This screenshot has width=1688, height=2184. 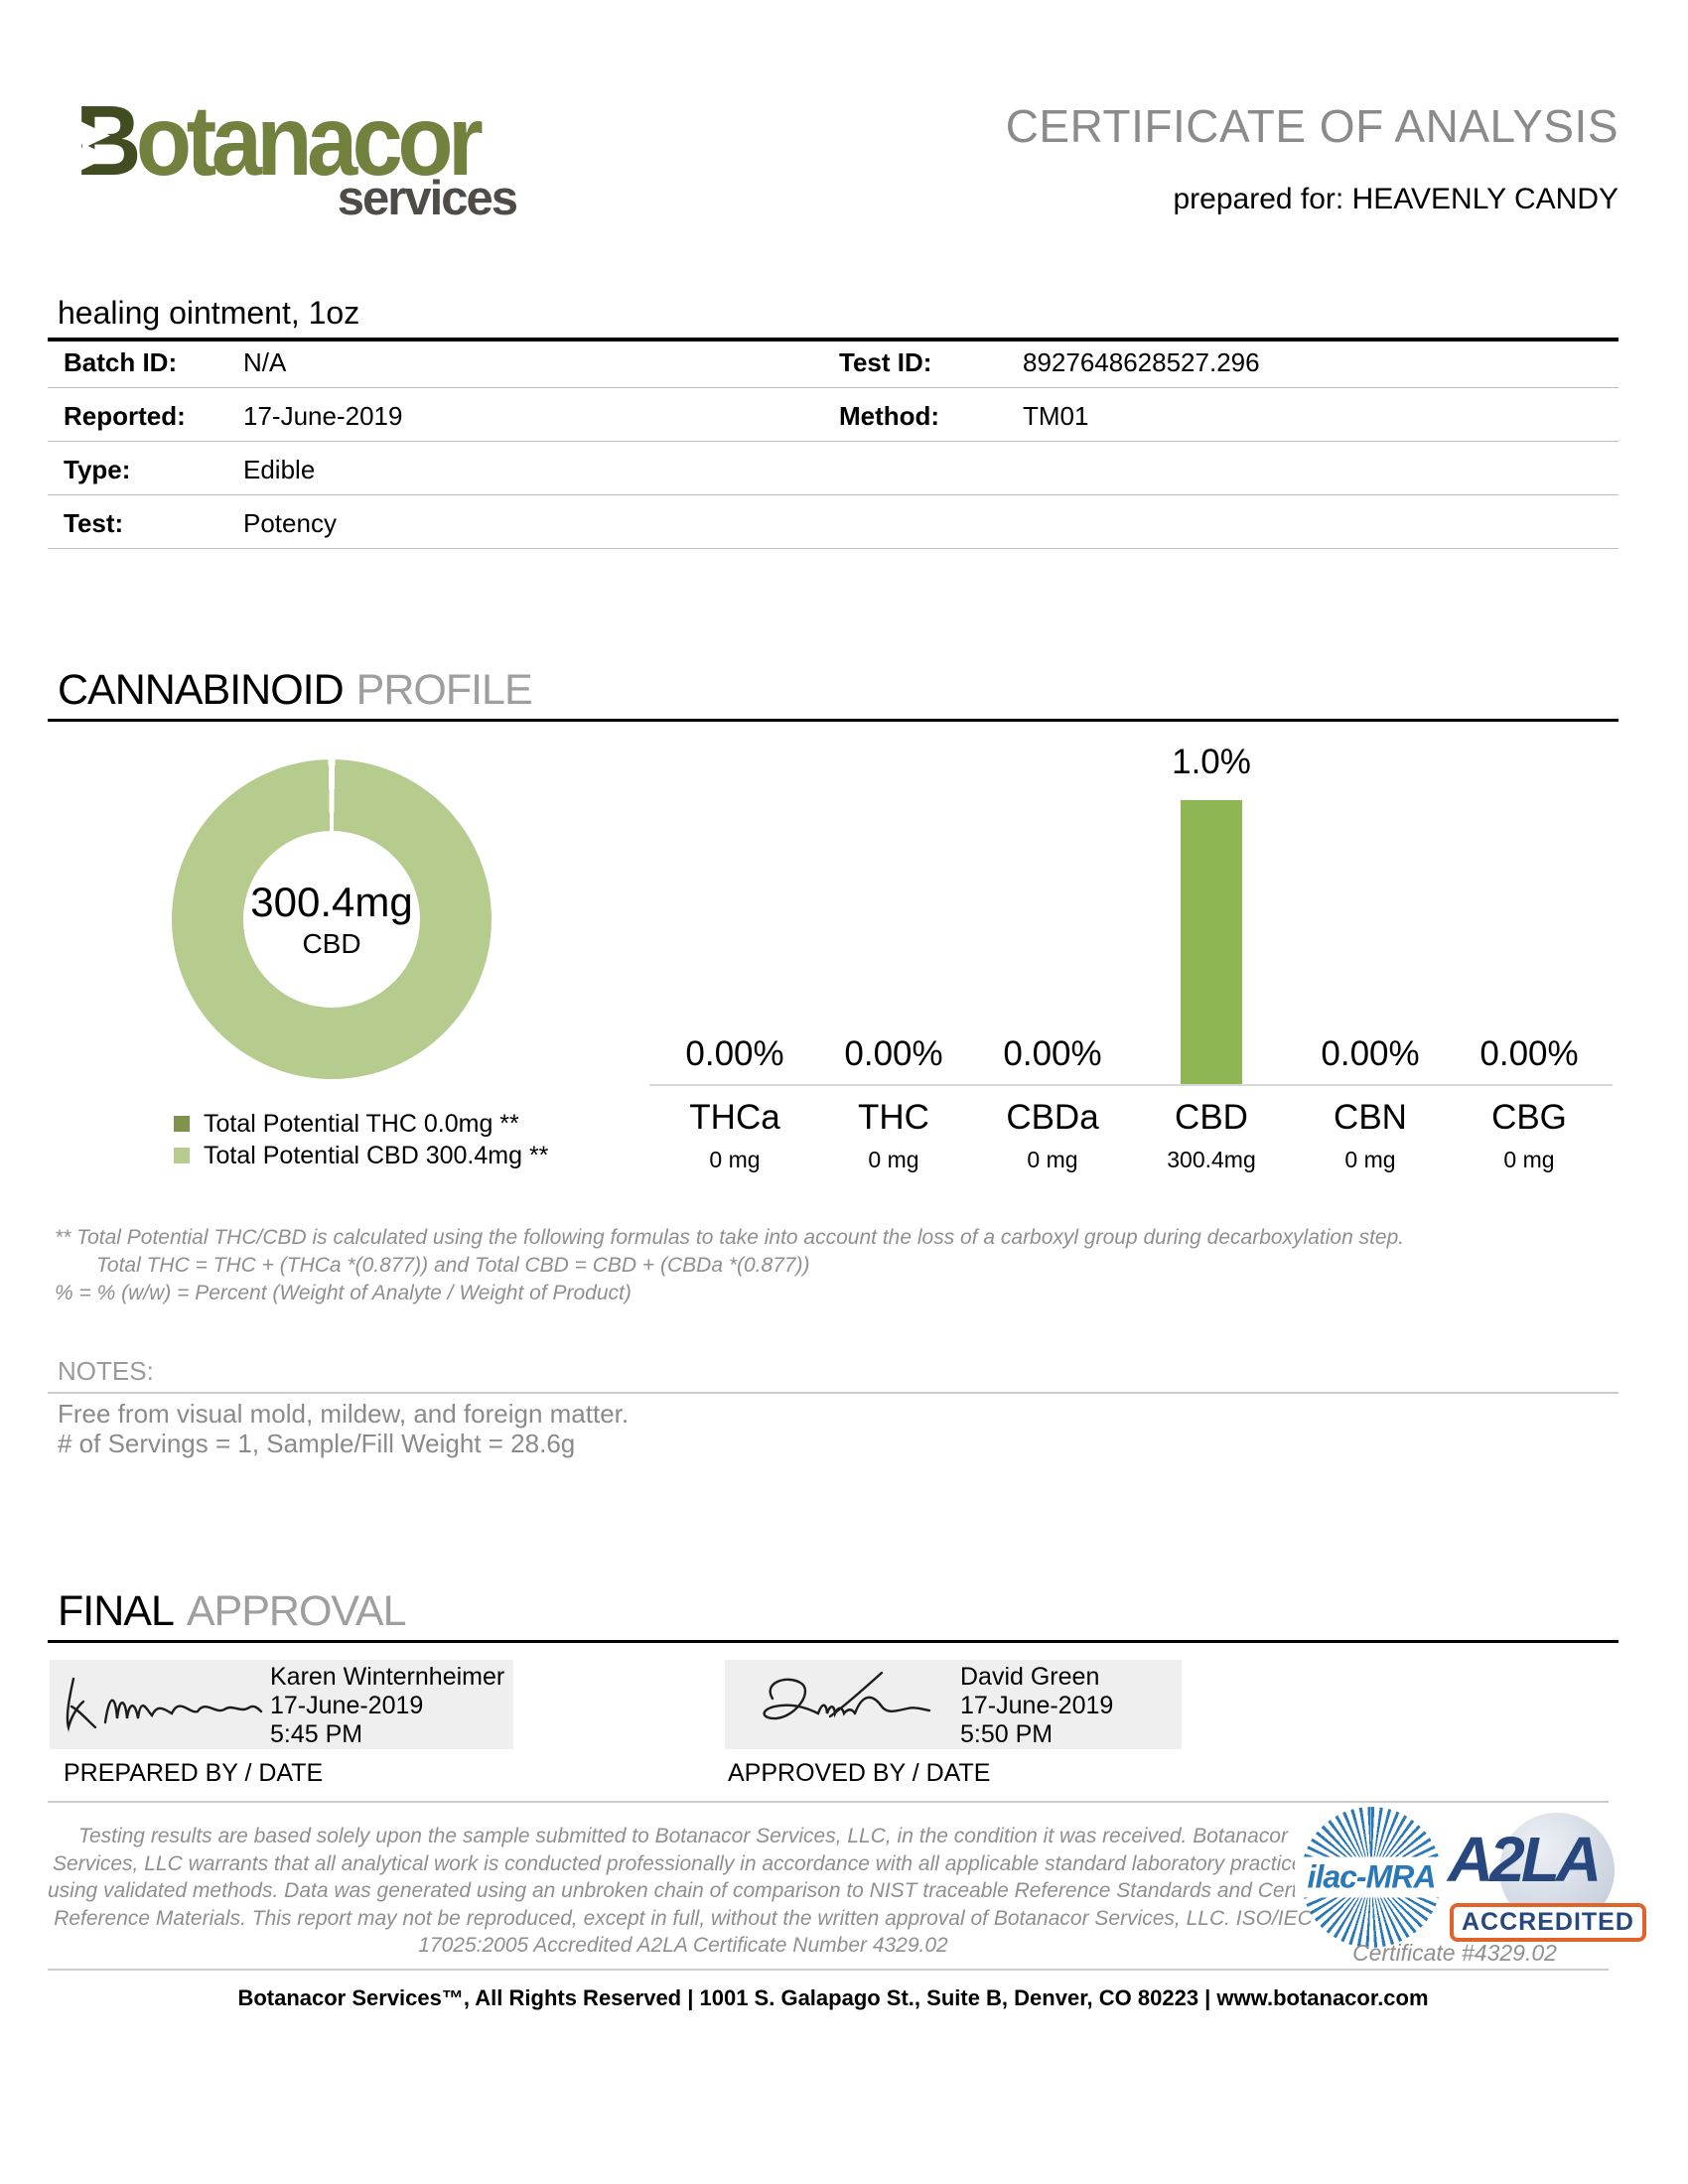 What do you see at coordinates (833, 468) in the screenshot?
I see `info-row-type: Type: Edible` at bounding box center [833, 468].